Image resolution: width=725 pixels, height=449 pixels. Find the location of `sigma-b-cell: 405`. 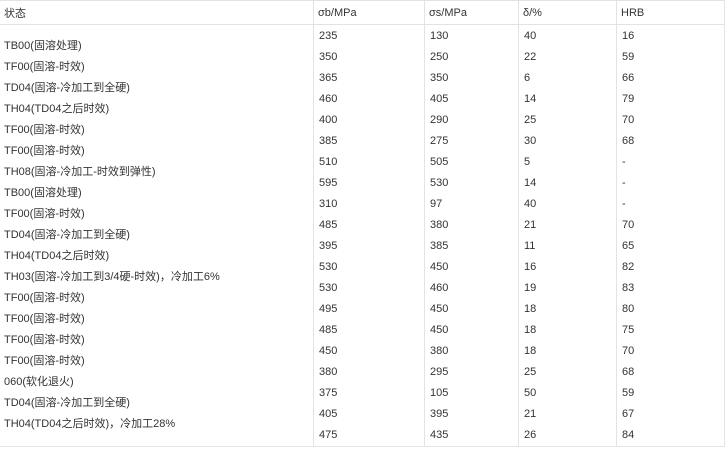

sigma-b-cell: 405 is located at coordinates (328, 413).